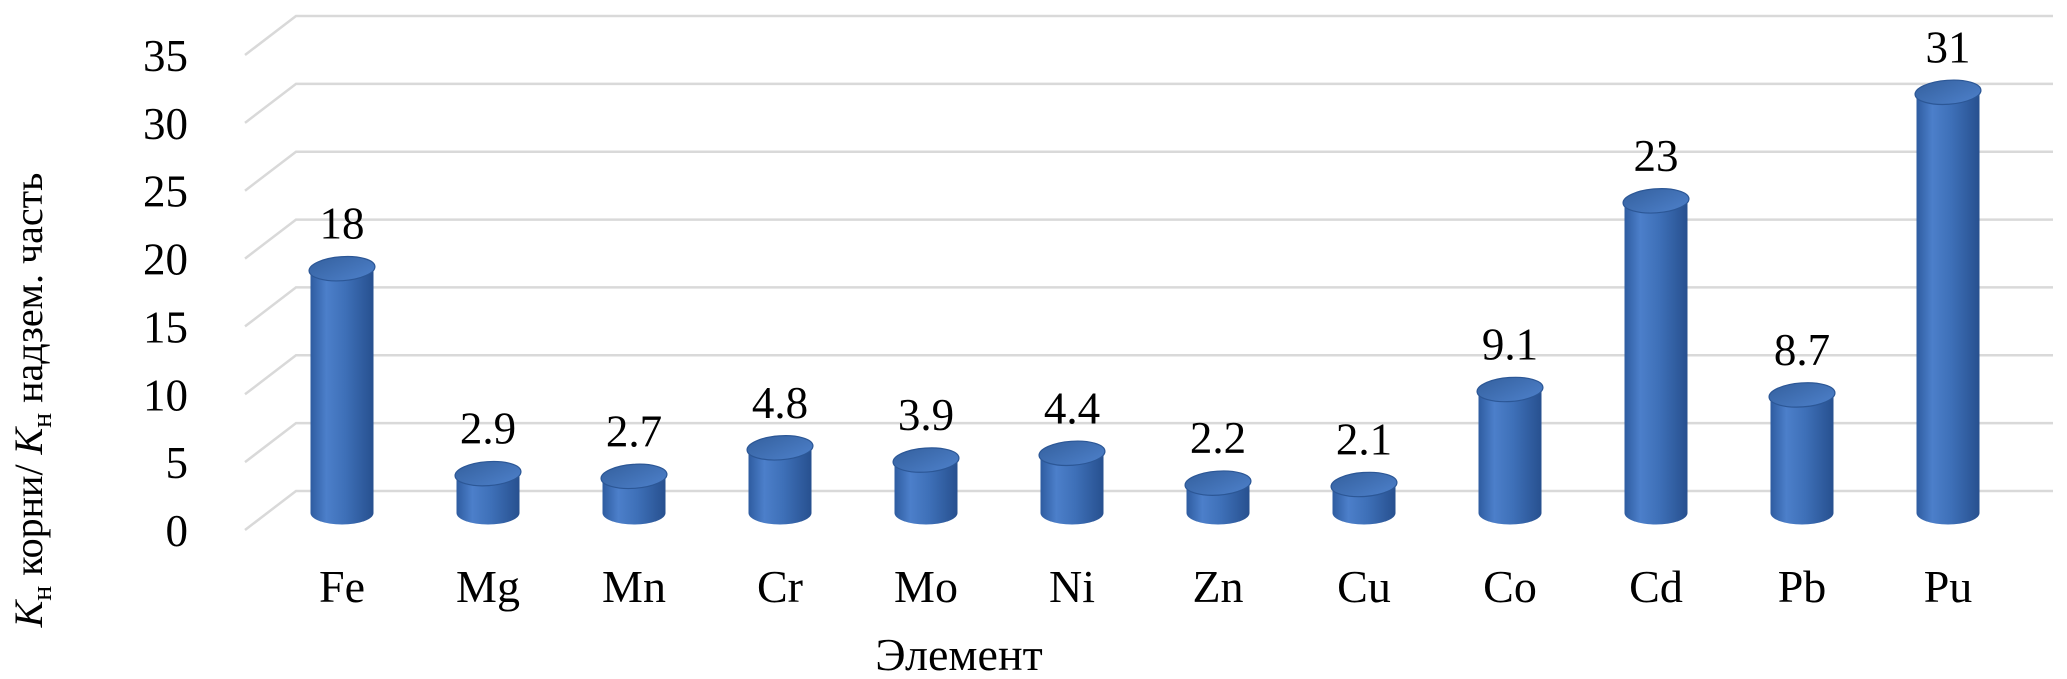 The height and width of the screenshot is (679, 2067). I want to click on y-axis-tick-label: 25, so click(165, 192).